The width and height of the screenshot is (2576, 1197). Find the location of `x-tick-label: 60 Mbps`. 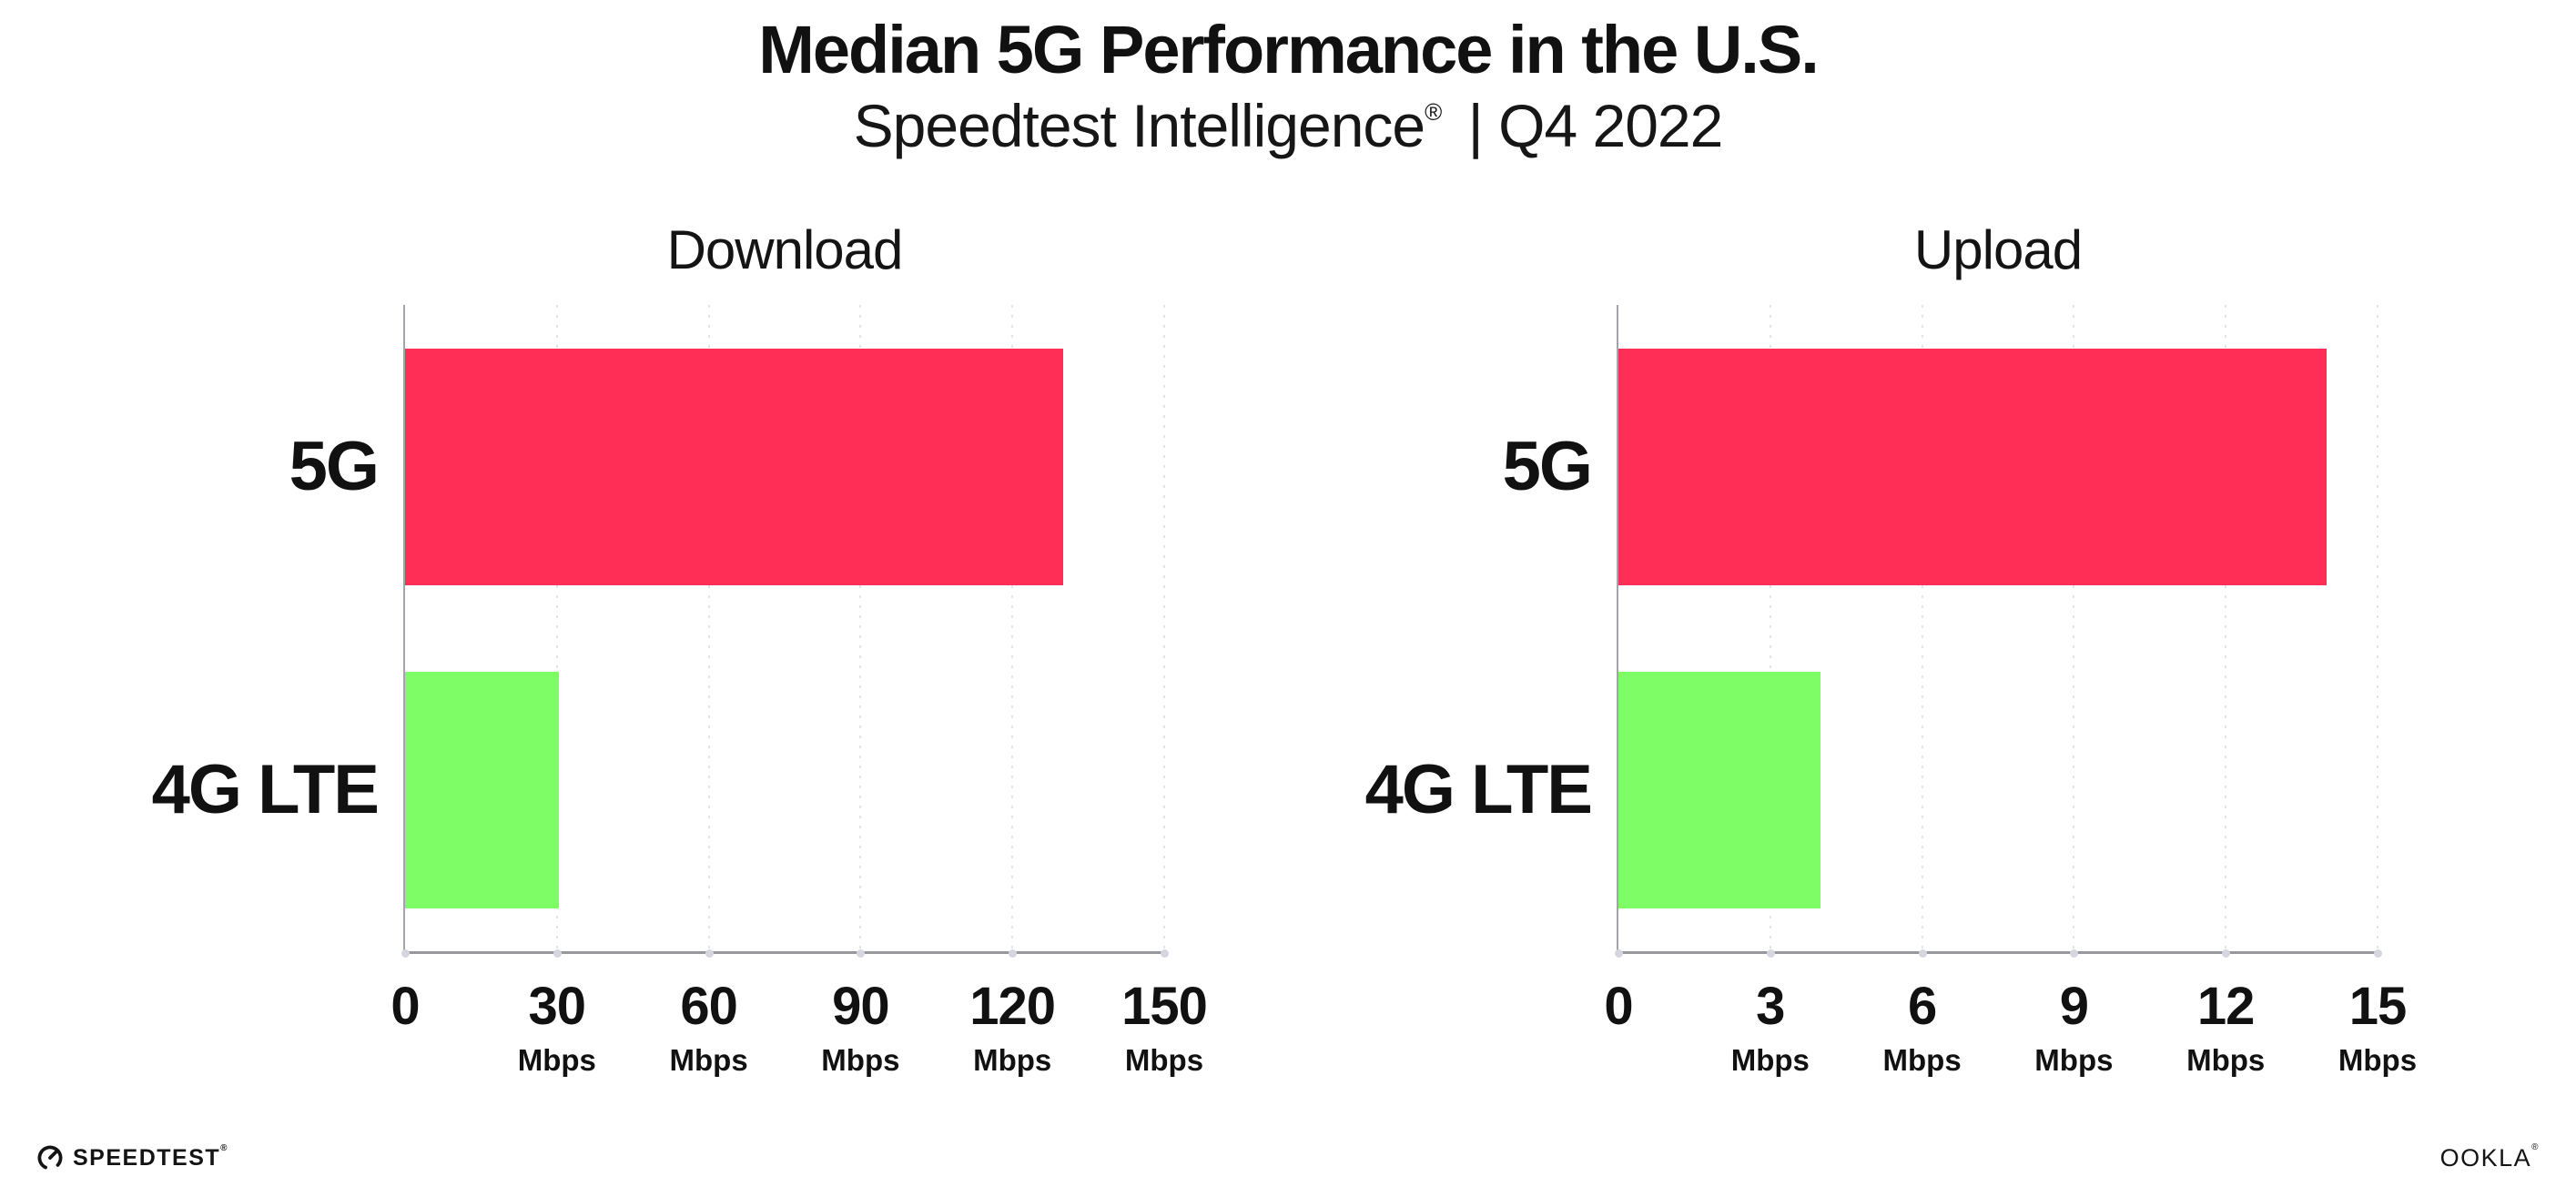

x-tick-label: 60 Mbps is located at coordinates (708, 1027).